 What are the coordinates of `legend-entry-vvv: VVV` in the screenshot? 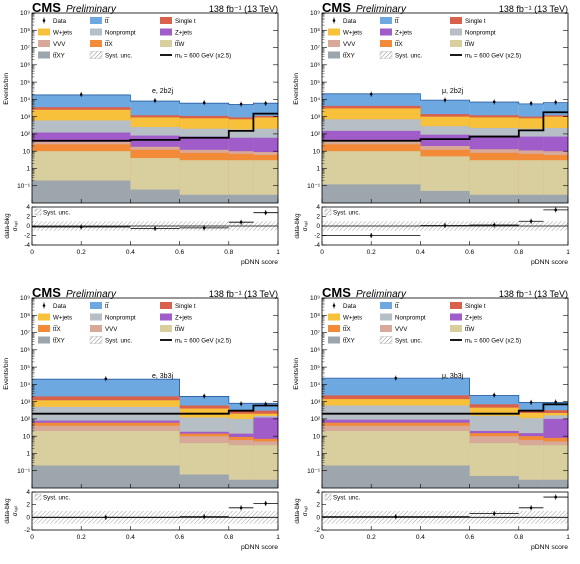 It's located at (394, 329).